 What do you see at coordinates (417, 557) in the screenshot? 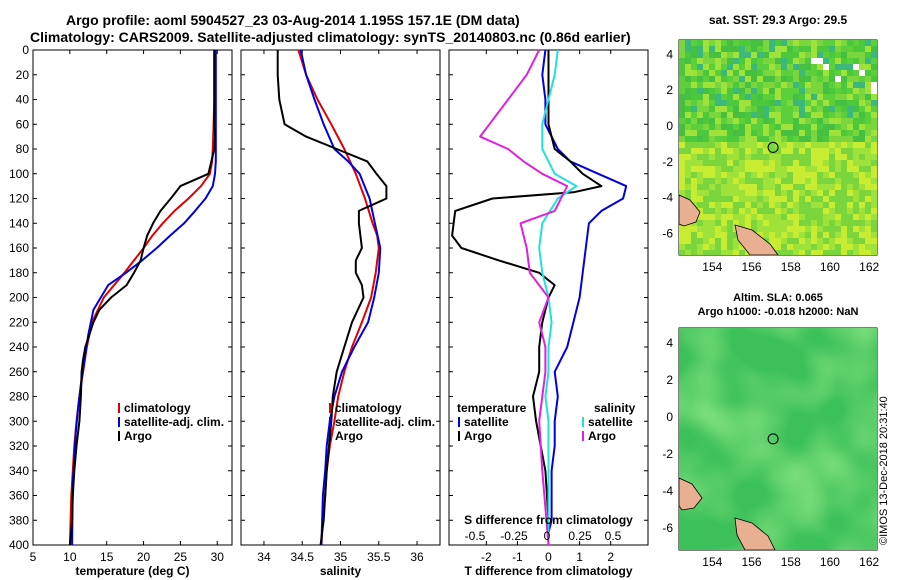
I see `x-tick-label: 36` at bounding box center [417, 557].